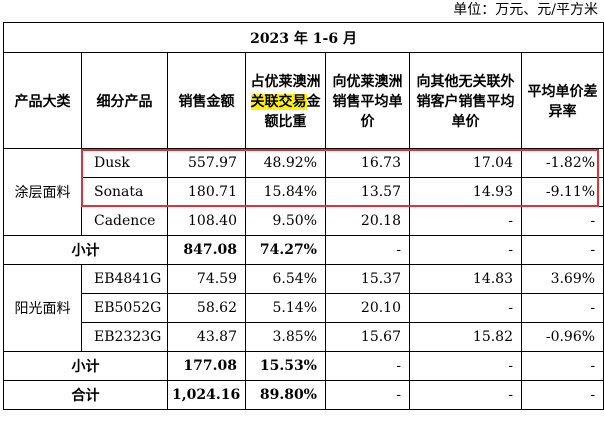 The image size is (604, 424). I want to click on sales-cell: 74.59, so click(206, 279).